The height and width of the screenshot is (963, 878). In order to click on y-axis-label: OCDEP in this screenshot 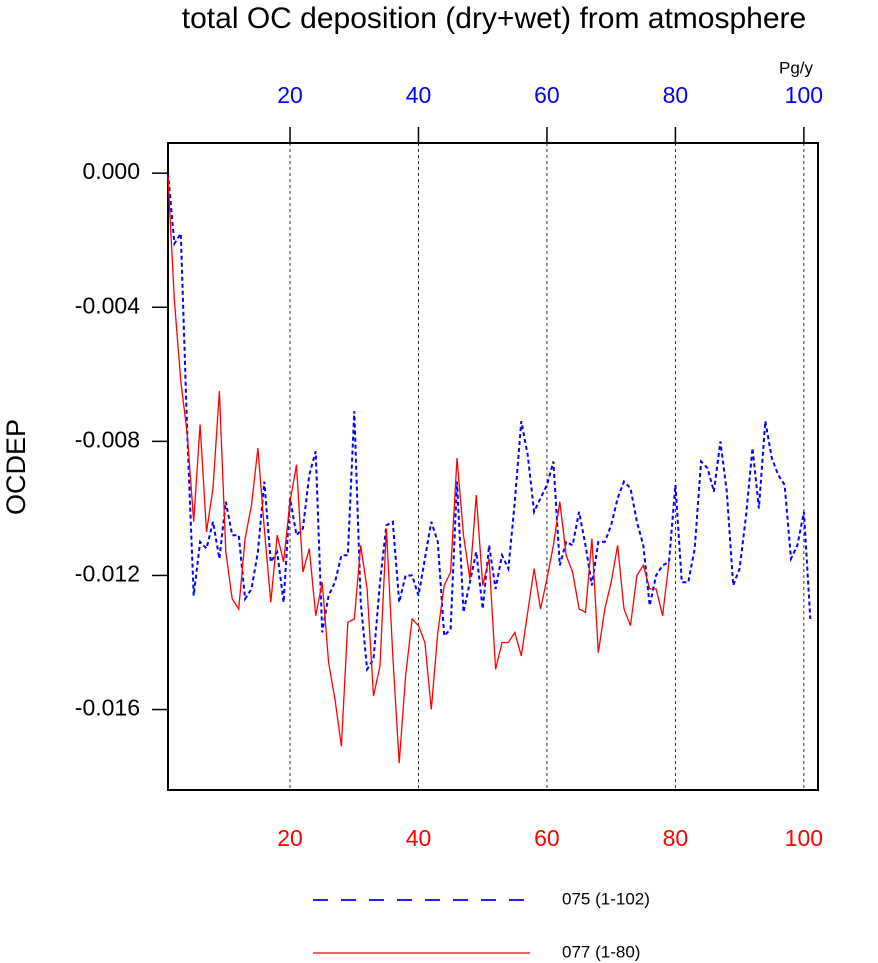, I will do `click(16, 467)`.